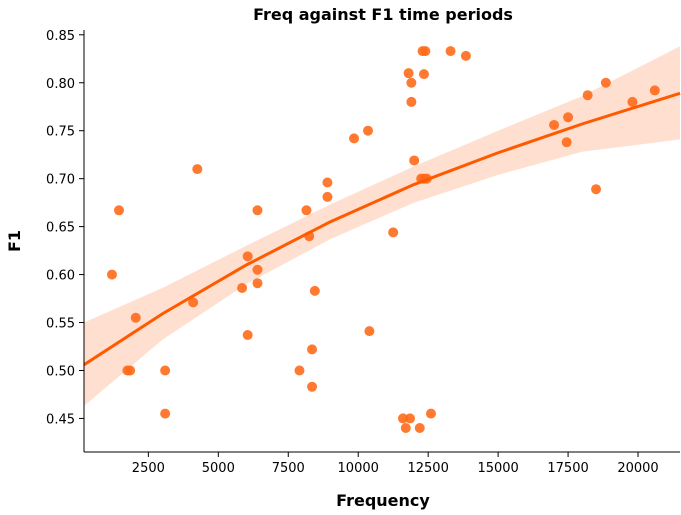  What do you see at coordinates (60, 228) in the screenshot?
I see `y-tick-label: 0.65` at bounding box center [60, 228].